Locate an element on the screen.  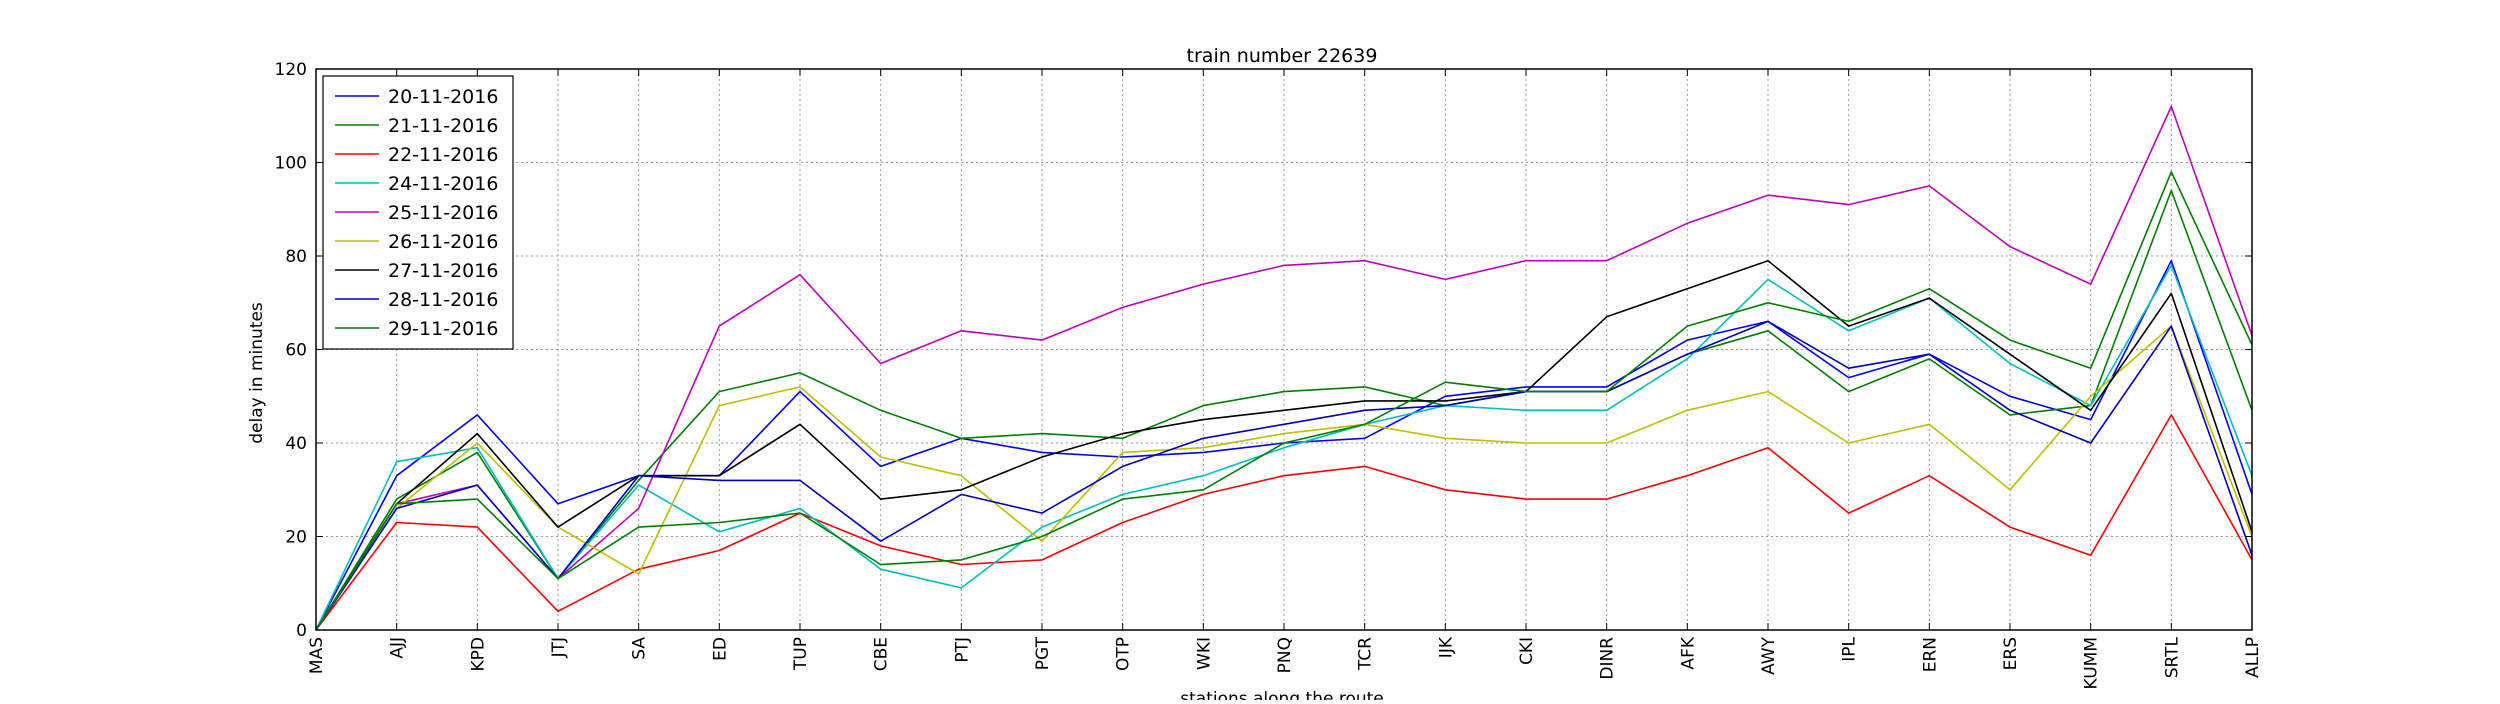
x-tick-label: CBE is located at coordinates (882, 654).